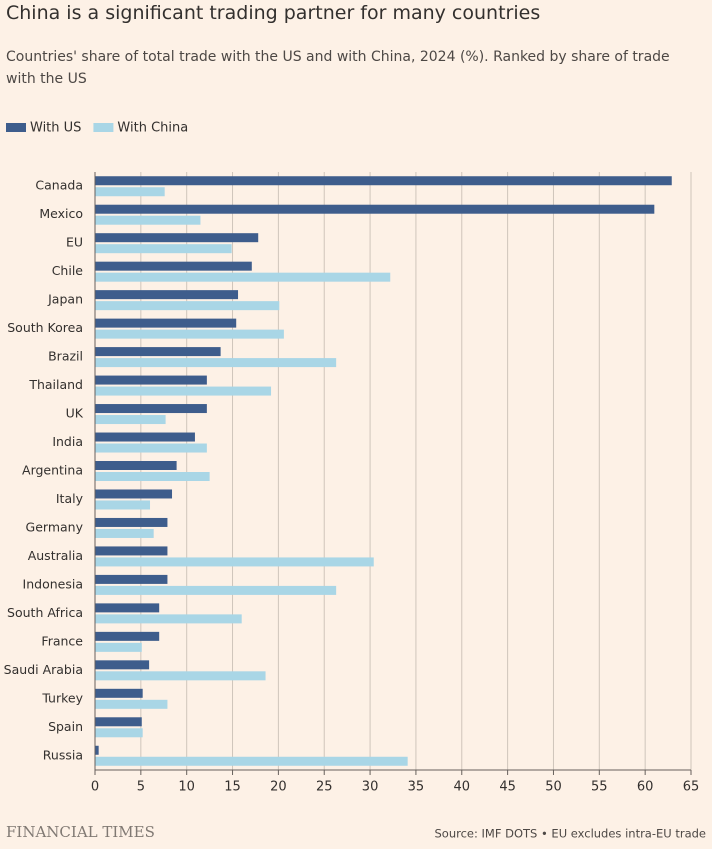  Describe the element at coordinates (461, 787) in the screenshot. I see `x-tick-label: 40` at that location.